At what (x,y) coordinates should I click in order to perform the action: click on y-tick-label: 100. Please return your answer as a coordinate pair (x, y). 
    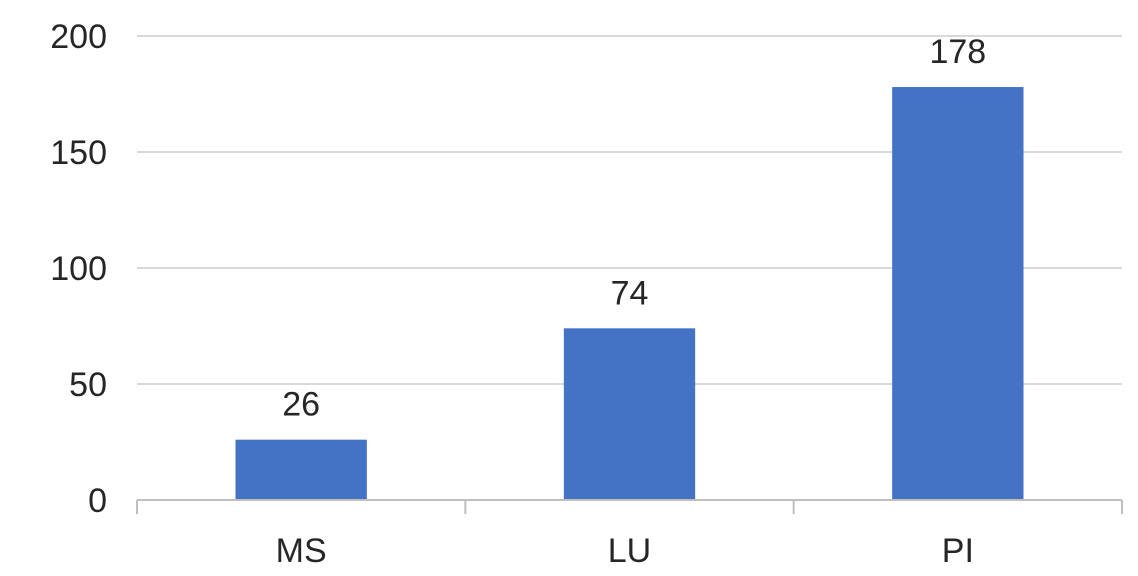
    Looking at the image, I should click on (78, 269).